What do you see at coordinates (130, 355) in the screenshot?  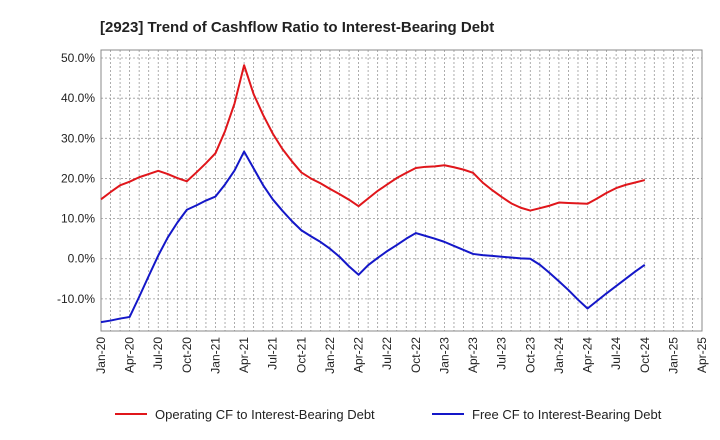 I see `x-tick-label: Apr-20` at bounding box center [130, 355].